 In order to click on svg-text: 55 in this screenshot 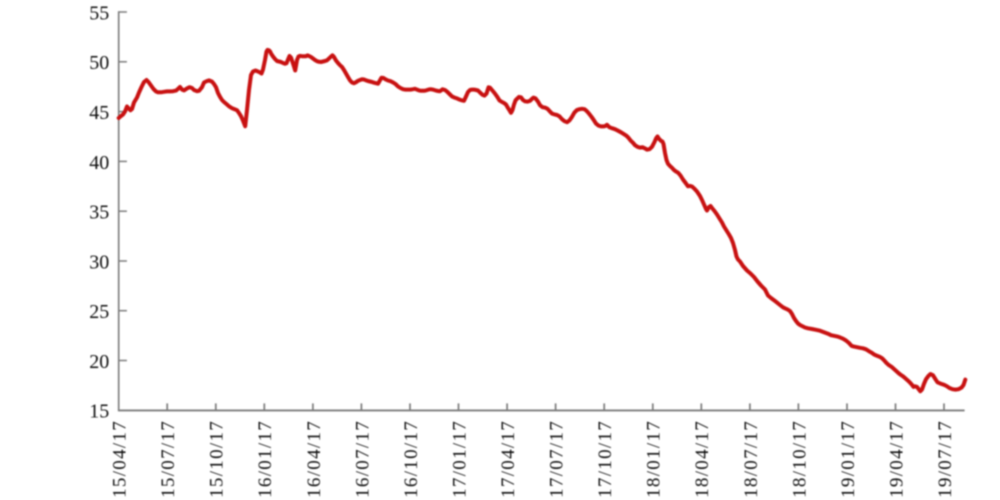, I will do `click(99, 13)`.